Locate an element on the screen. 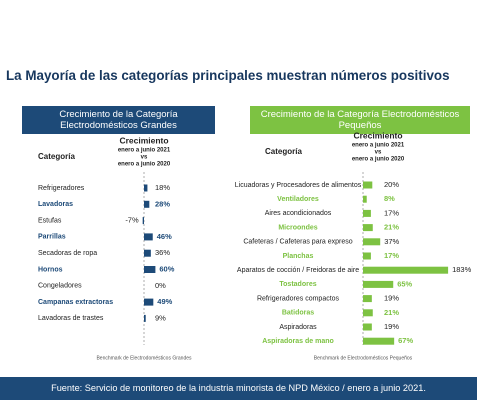 The image size is (477, 400). category-label: Refrigeradores is located at coordinates (61, 188).